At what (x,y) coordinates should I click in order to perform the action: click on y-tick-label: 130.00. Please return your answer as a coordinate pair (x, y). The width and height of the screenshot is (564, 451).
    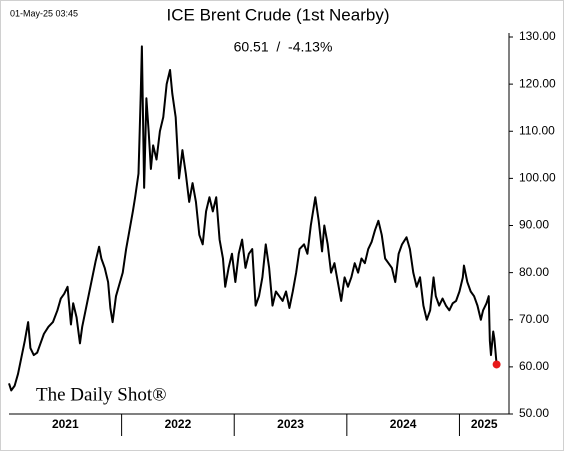
    Looking at the image, I should click on (537, 36).